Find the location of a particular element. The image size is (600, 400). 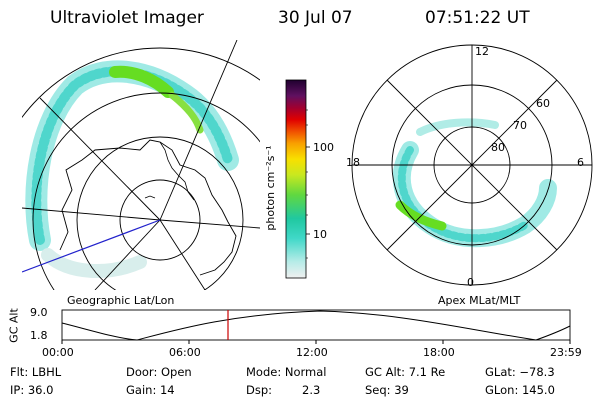

altitude-ylabel: GC Alt is located at coordinates (14, 325).